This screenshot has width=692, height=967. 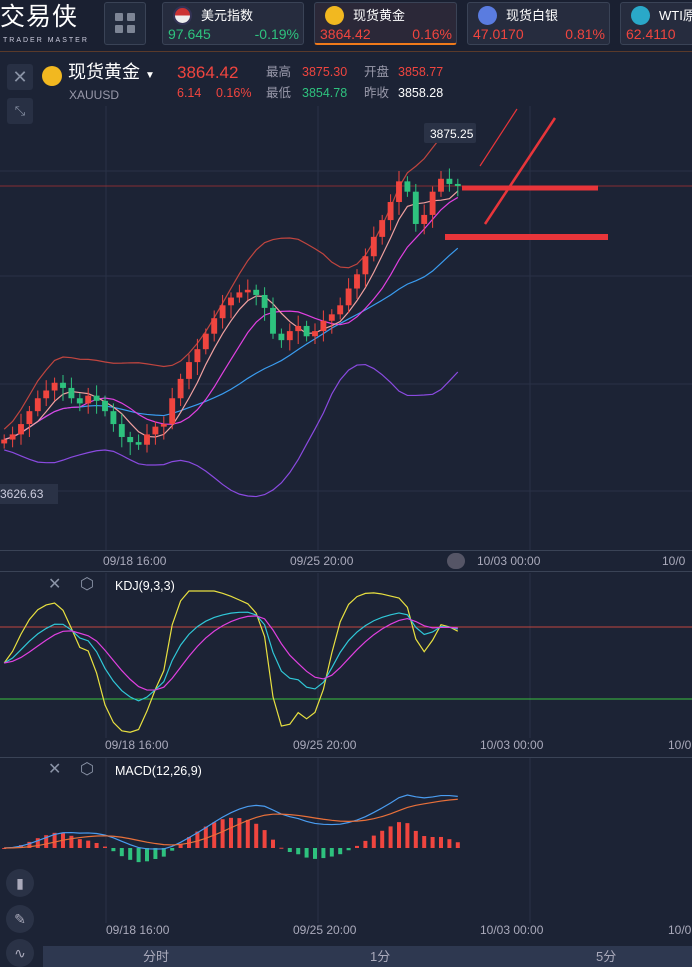 I want to click on time-label: 10/0, so click(x=680, y=745).